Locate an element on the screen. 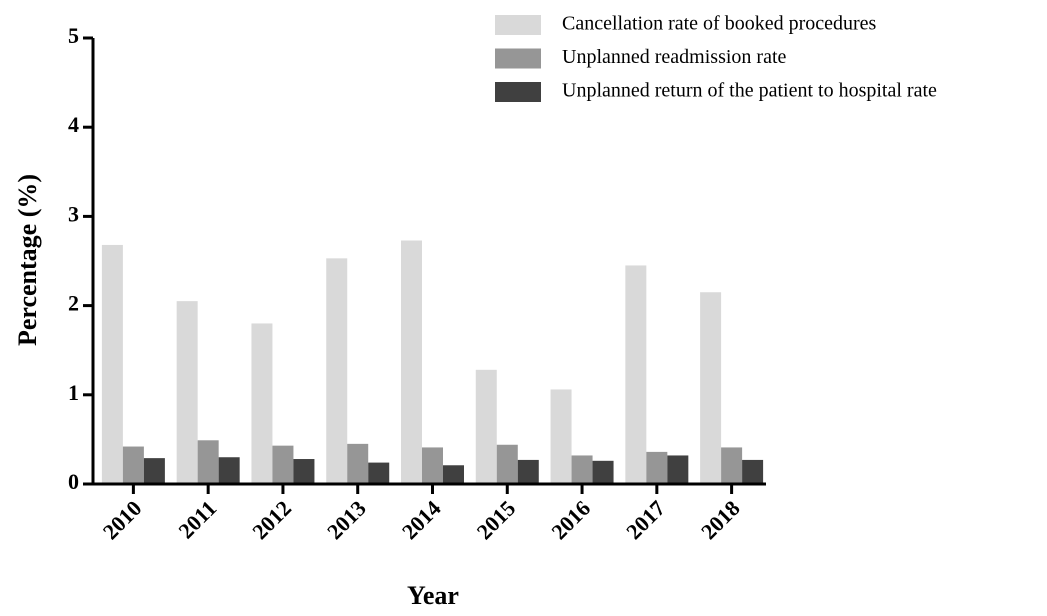 This screenshot has height=616, width=1047. y-tick-label: 3 is located at coordinates (73, 213).